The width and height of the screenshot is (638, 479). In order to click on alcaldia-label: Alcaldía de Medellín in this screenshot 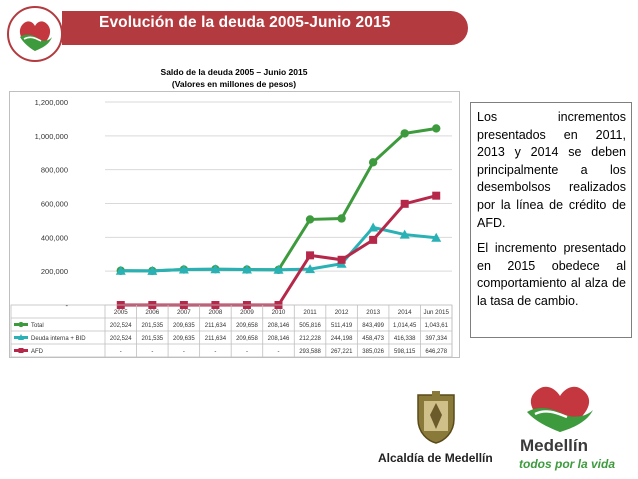, I will do `click(435, 458)`.